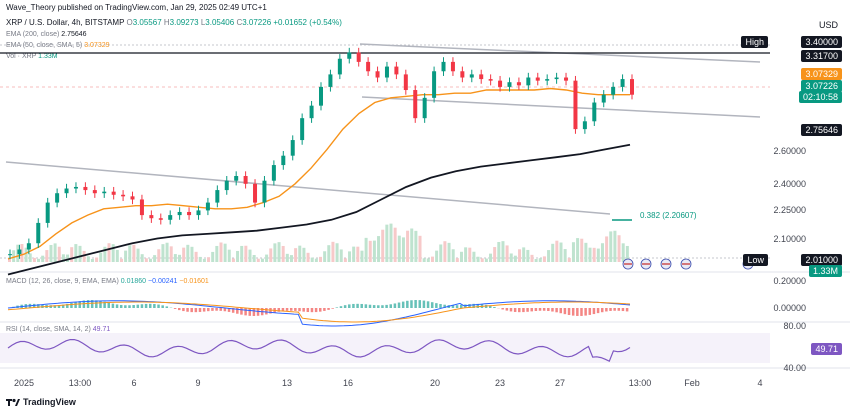  What do you see at coordinates (828, 25) in the screenshot?
I see `currency-label: USD` at bounding box center [828, 25].